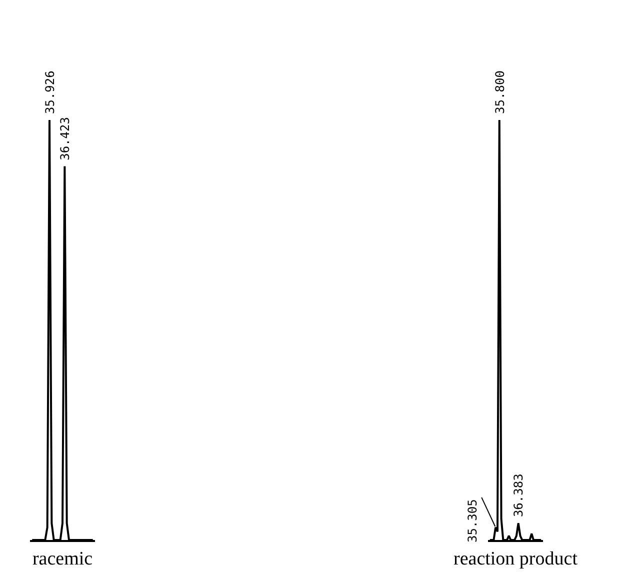 This screenshot has height=585, width=638. What do you see at coordinates (65, 138) in the screenshot?
I see `annotation: 36.423` at bounding box center [65, 138].